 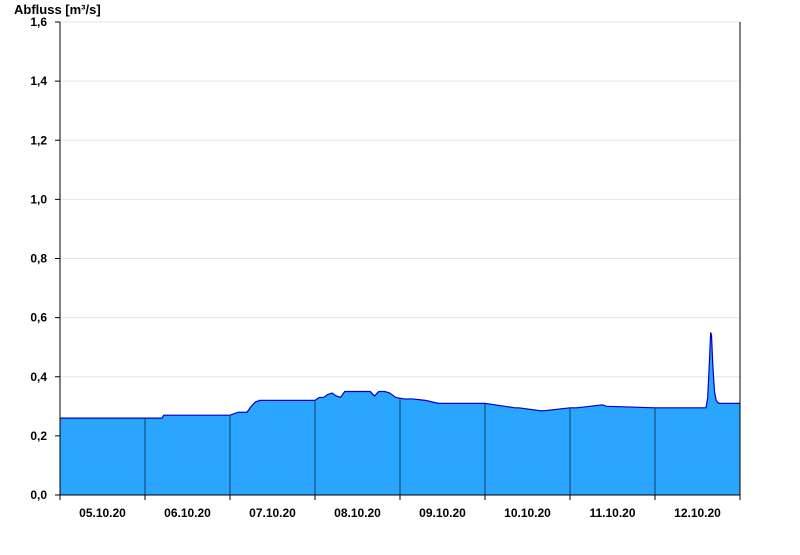 I want to click on y-tick-label: 1,6, so click(x=38, y=22).